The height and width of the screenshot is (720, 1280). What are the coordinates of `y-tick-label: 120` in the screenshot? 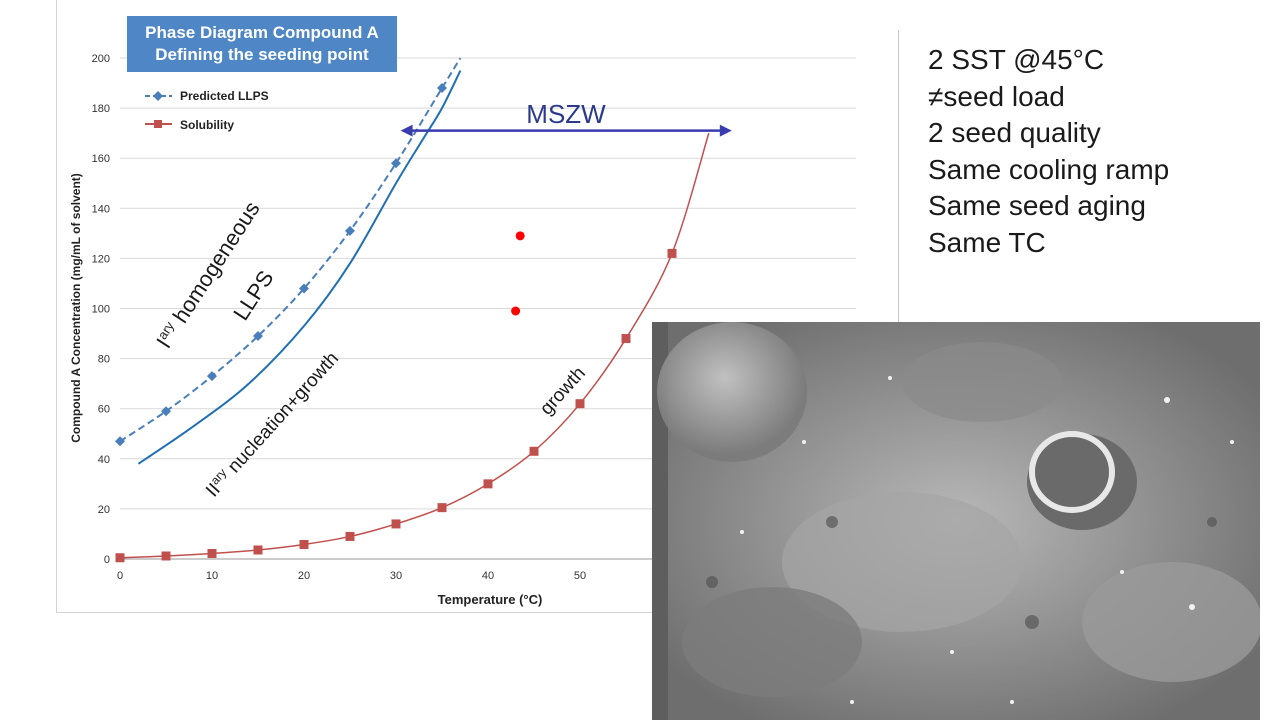 It's located at (101, 259).